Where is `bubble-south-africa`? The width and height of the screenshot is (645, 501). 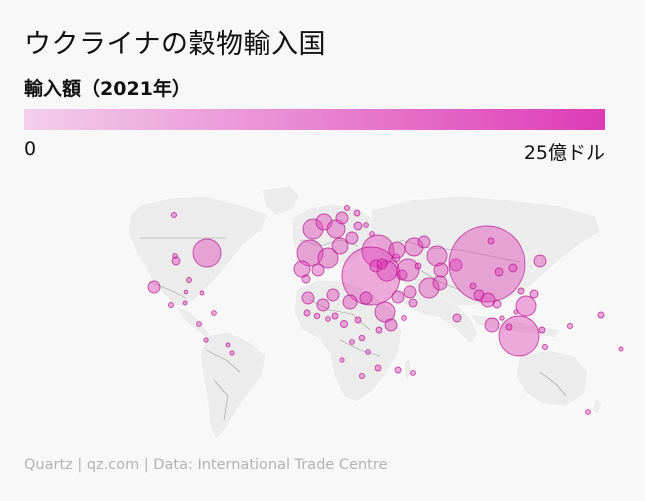
bubble-south-africa is located at coordinates (362, 376).